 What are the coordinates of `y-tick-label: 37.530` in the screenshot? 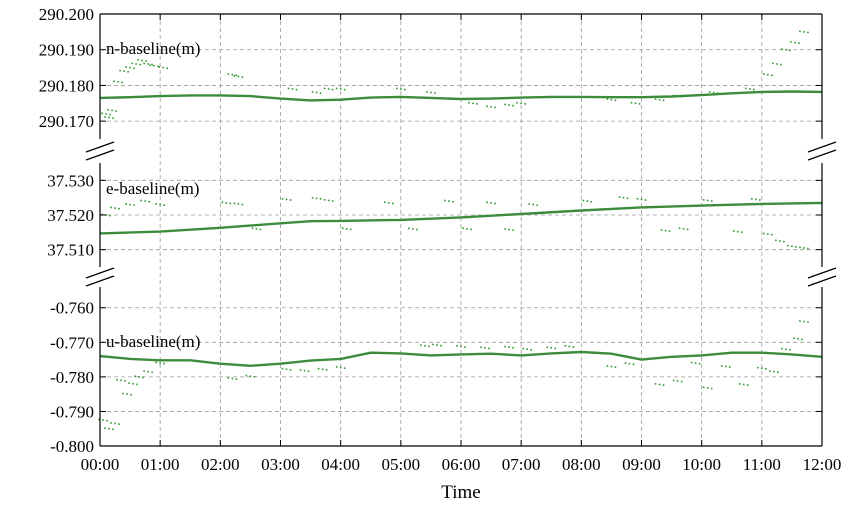 It's located at (70, 180).